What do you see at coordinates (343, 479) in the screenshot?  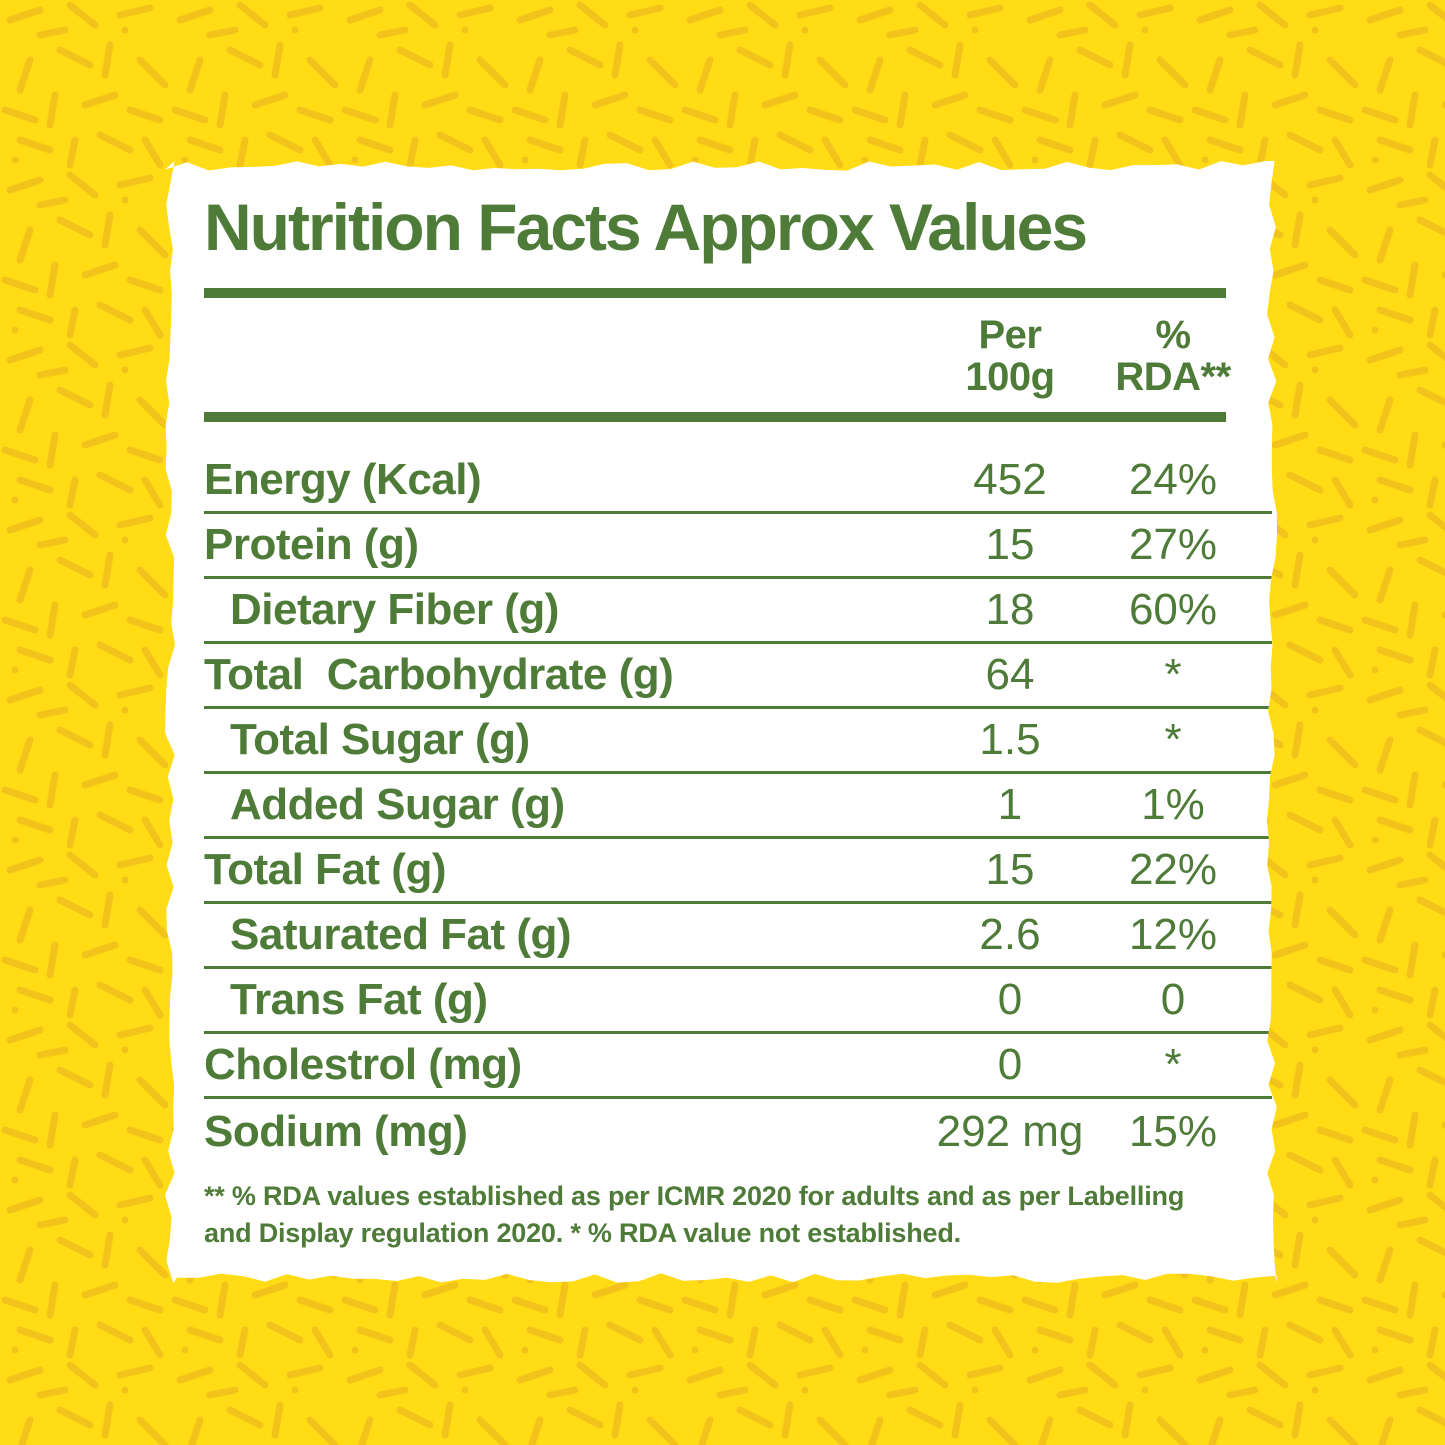 I see `row-label: Energy (Kcal)` at bounding box center [343, 479].